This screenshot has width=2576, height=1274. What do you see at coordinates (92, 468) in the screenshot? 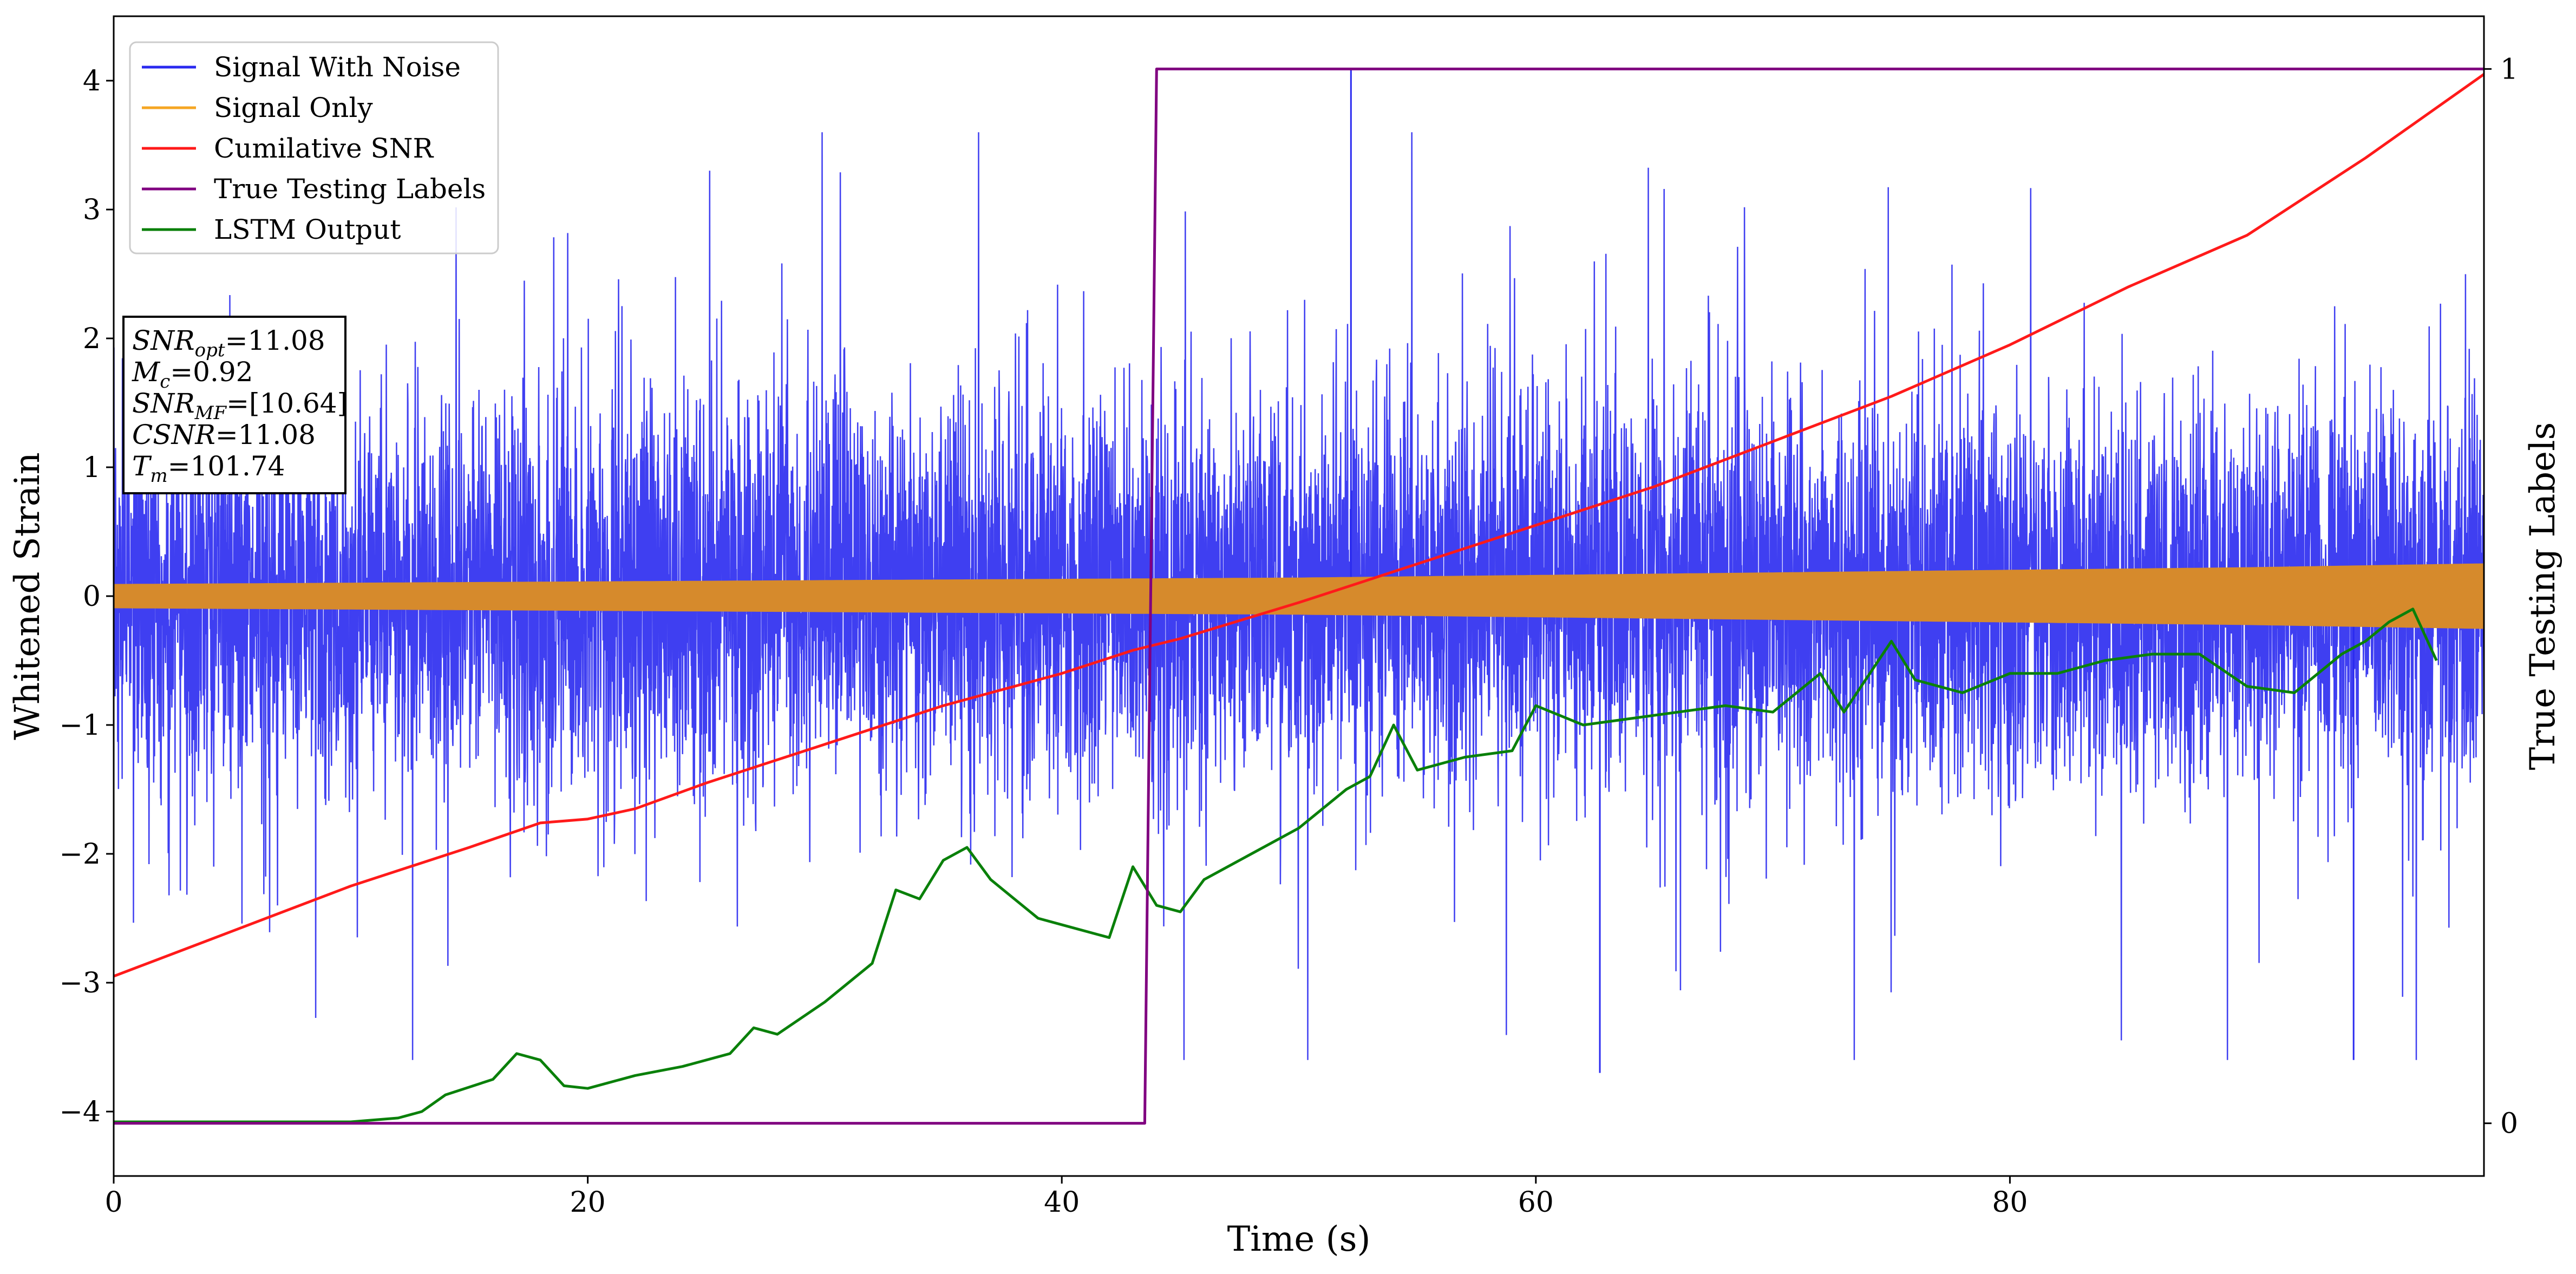
I see `y-tick-label: 1` at bounding box center [92, 468].